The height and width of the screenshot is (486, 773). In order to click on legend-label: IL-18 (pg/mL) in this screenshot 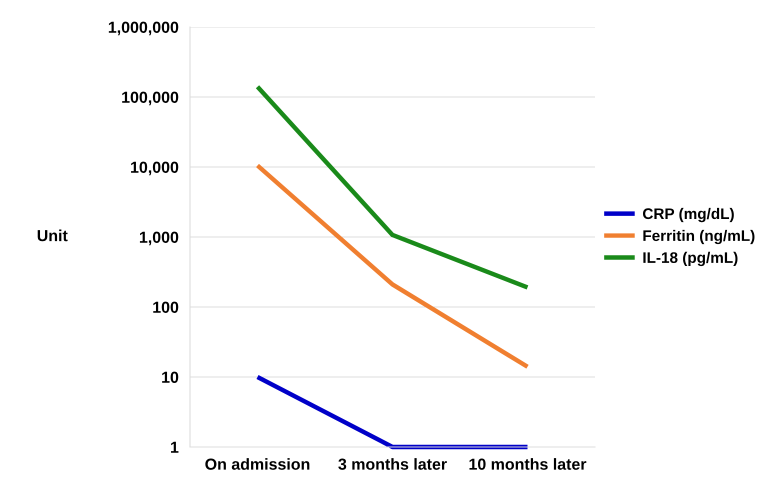, I will do `click(690, 259)`.